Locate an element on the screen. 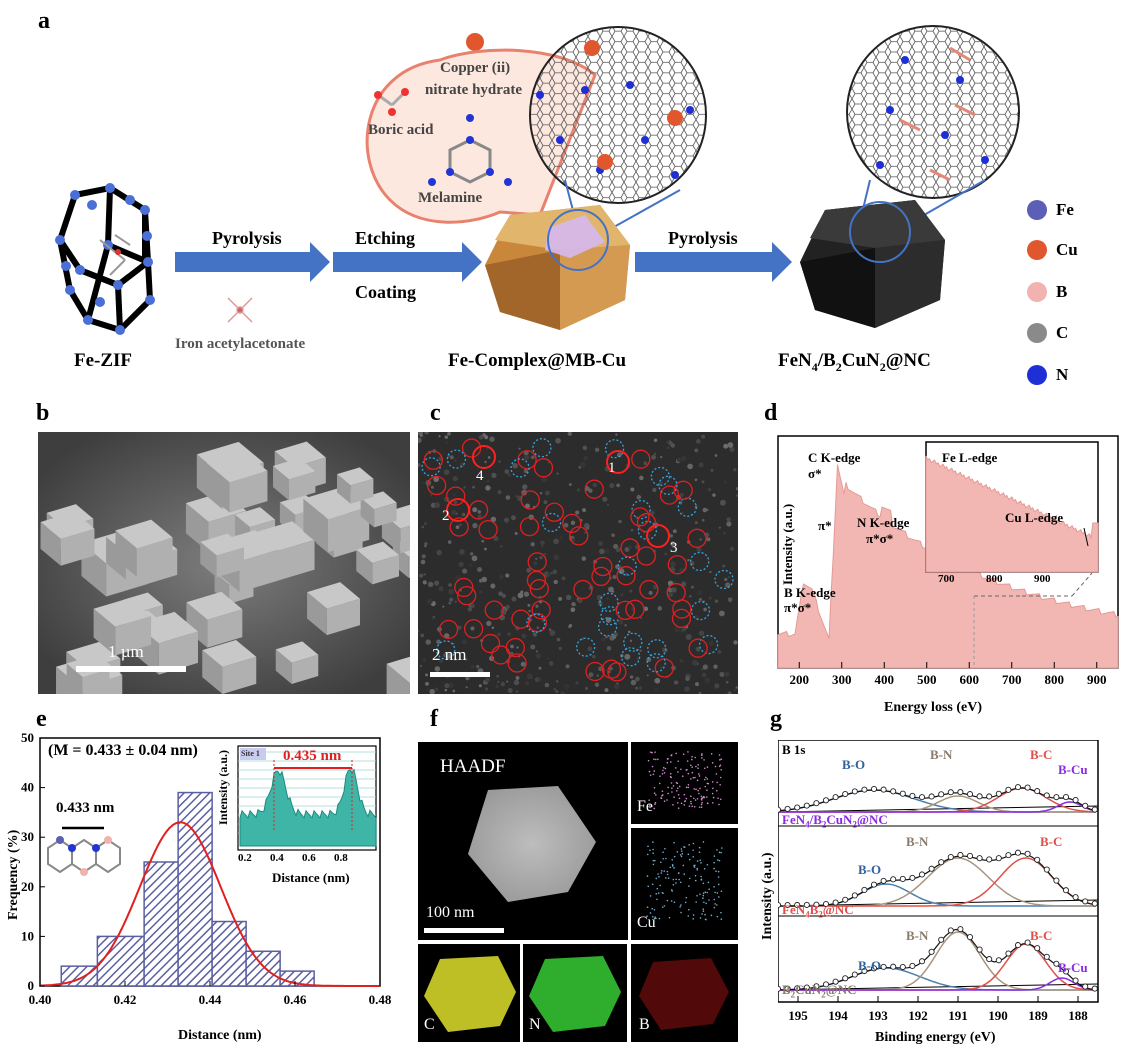 The height and width of the screenshot is (1056, 1132). inset-xlabel: Distance (nm) is located at coordinates (311, 877).